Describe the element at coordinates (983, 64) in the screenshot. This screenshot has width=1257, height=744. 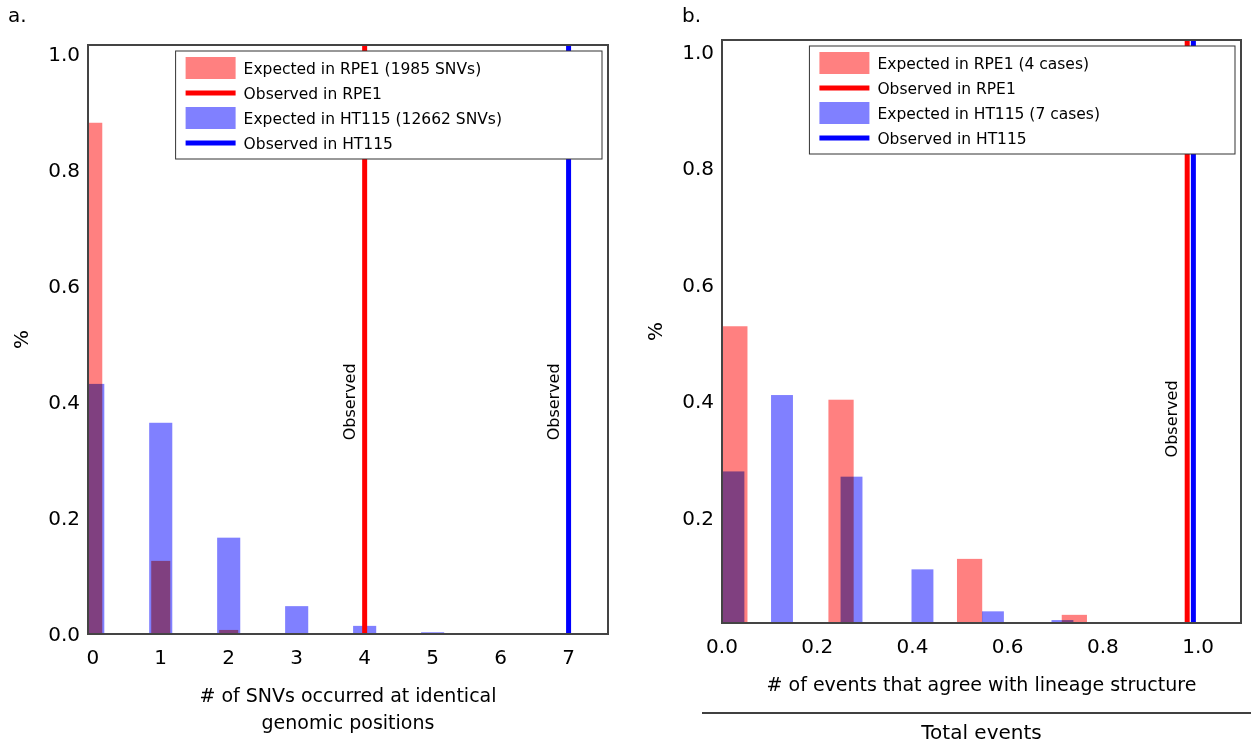
I see `legend-label: Expected in RPE1 (4 cases)` at that location.